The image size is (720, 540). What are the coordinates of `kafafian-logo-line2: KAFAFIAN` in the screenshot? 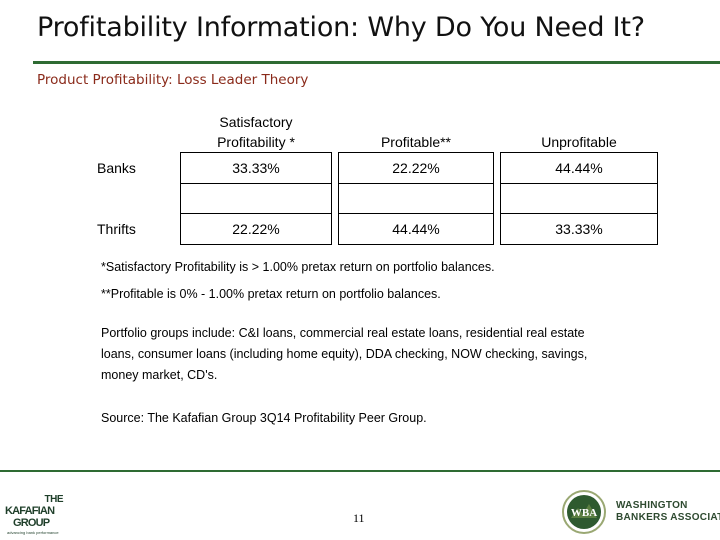 It's located at (30, 511).